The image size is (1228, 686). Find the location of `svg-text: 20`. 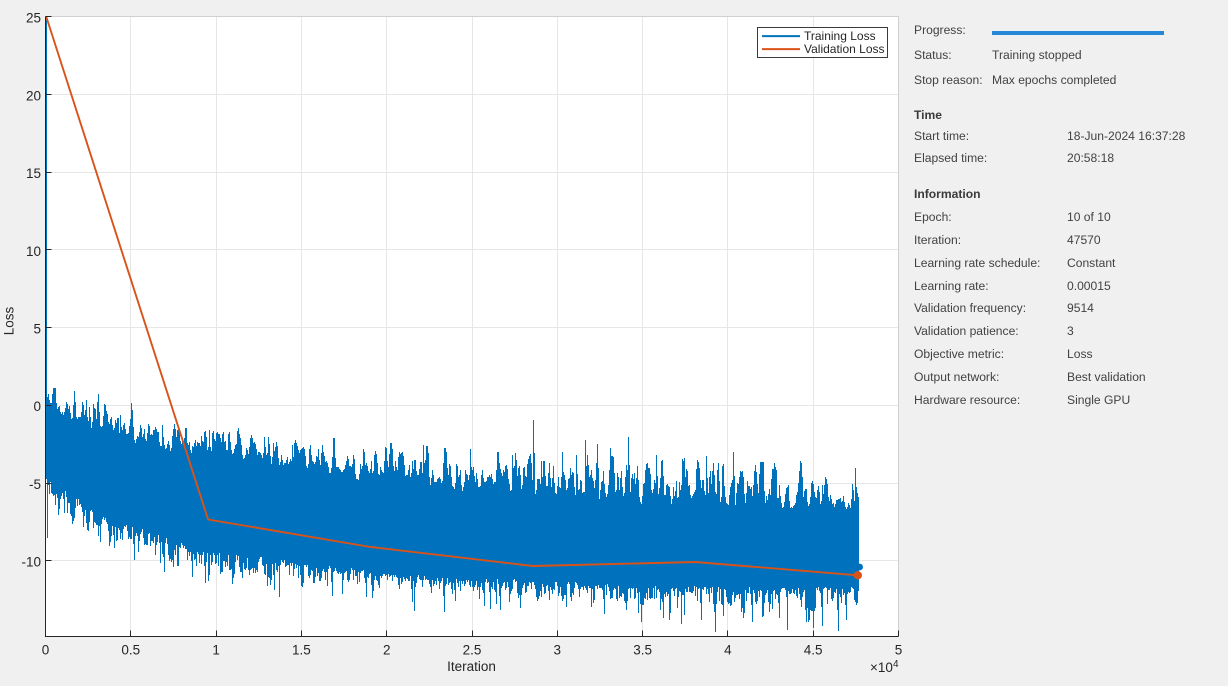

svg-text: 20 is located at coordinates (33, 95).